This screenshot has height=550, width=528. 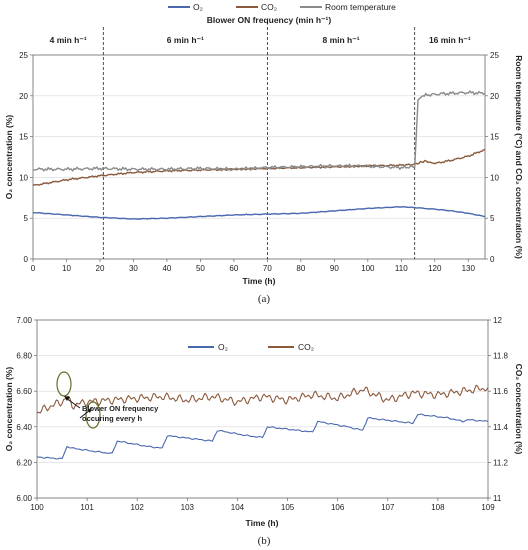 I want to click on annotation-text-line1: Blower ON frequency, so click(x=120, y=408).